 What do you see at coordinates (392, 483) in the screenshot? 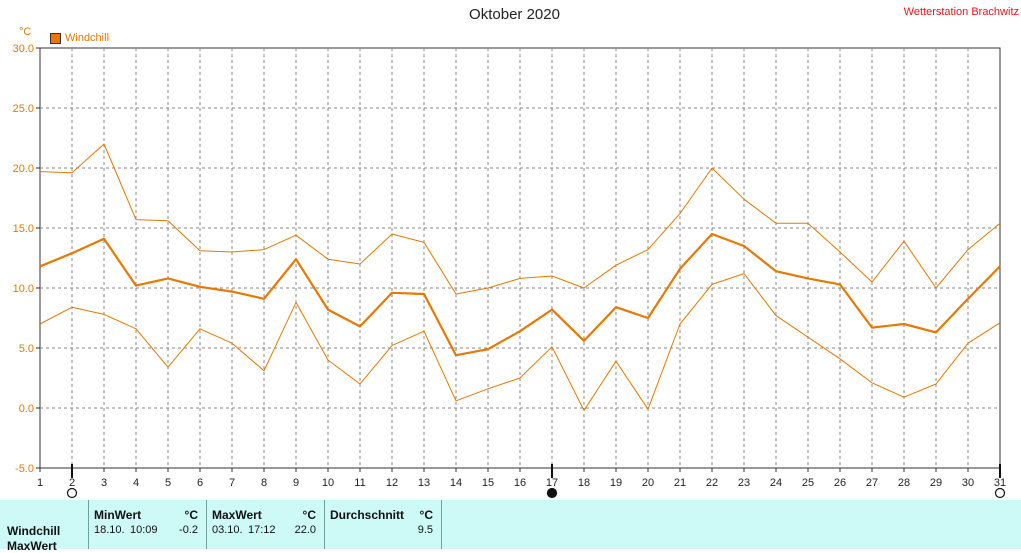
I see `x-tick-label: 12` at bounding box center [392, 483].